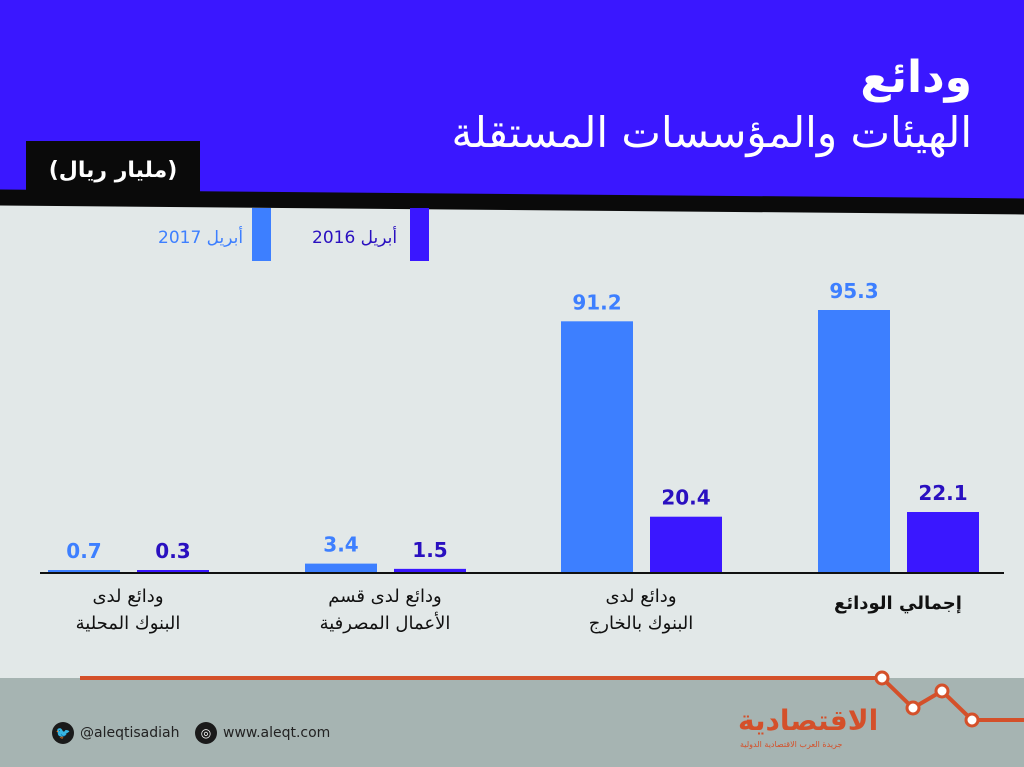  I want to click on website-link: ◎ www.aleqt.com, so click(262, 733).